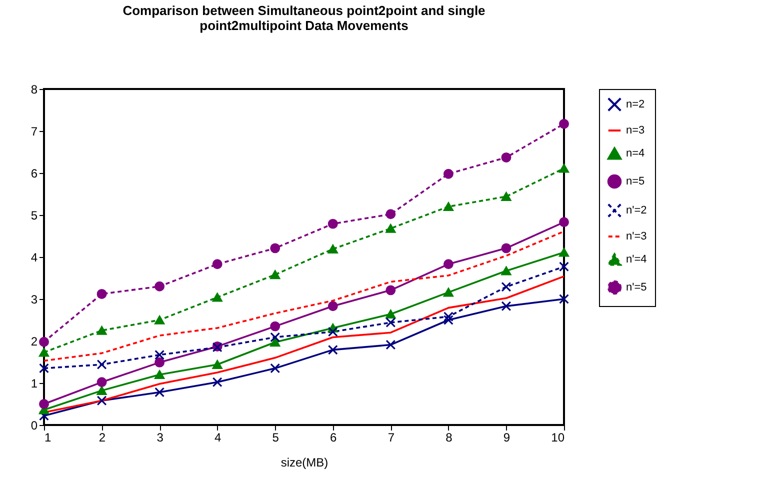 The height and width of the screenshot is (497, 773). Describe the element at coordinates (449, 437) in the screenshot. I see `x-tick-label: 8` at that location.